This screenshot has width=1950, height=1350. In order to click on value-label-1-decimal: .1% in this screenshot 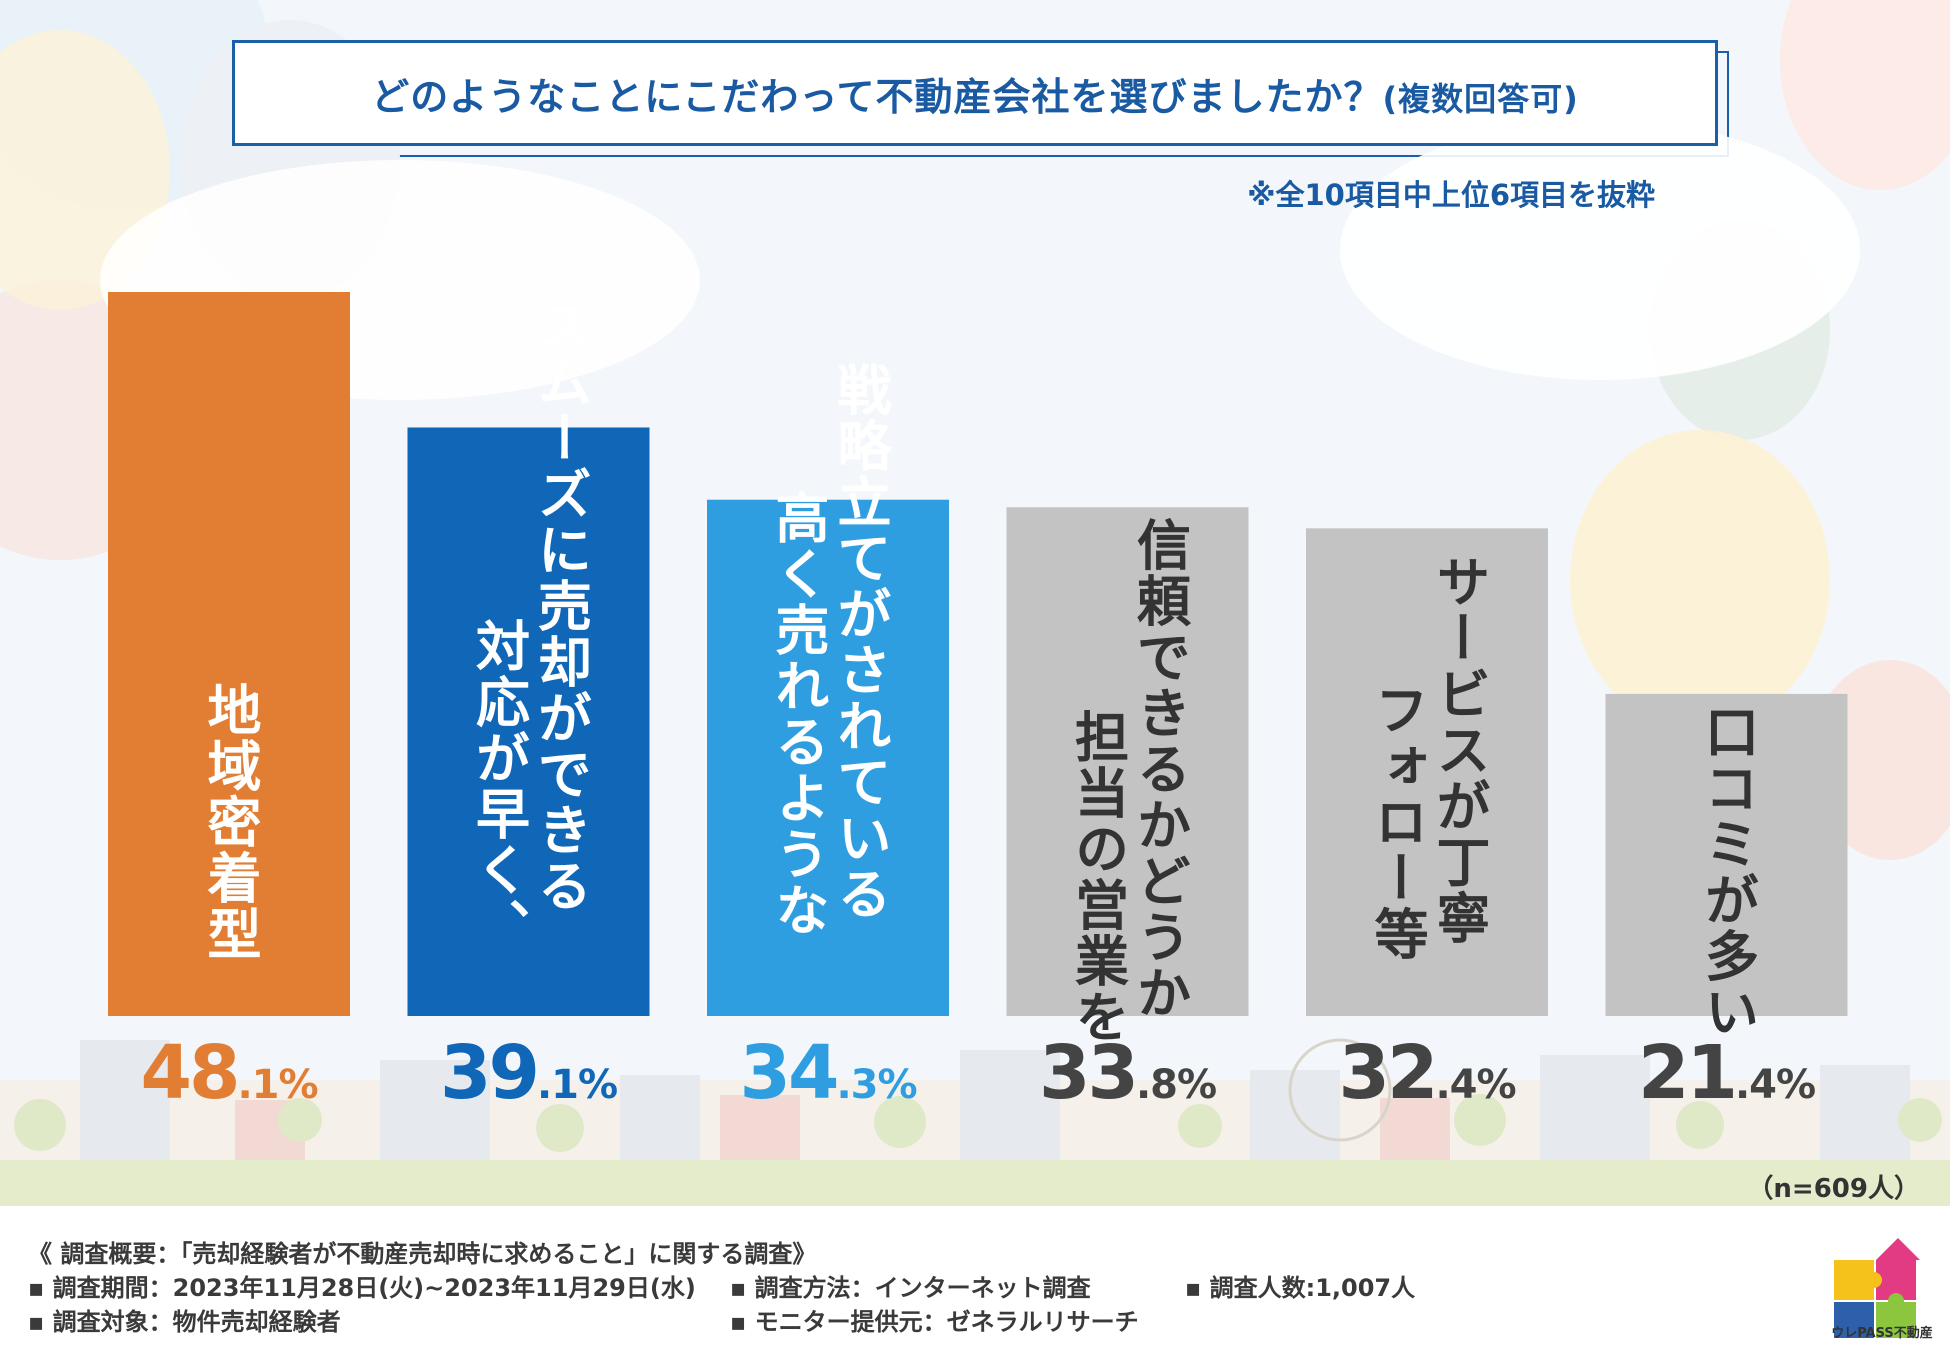, I will do `click(277, 1085)`.